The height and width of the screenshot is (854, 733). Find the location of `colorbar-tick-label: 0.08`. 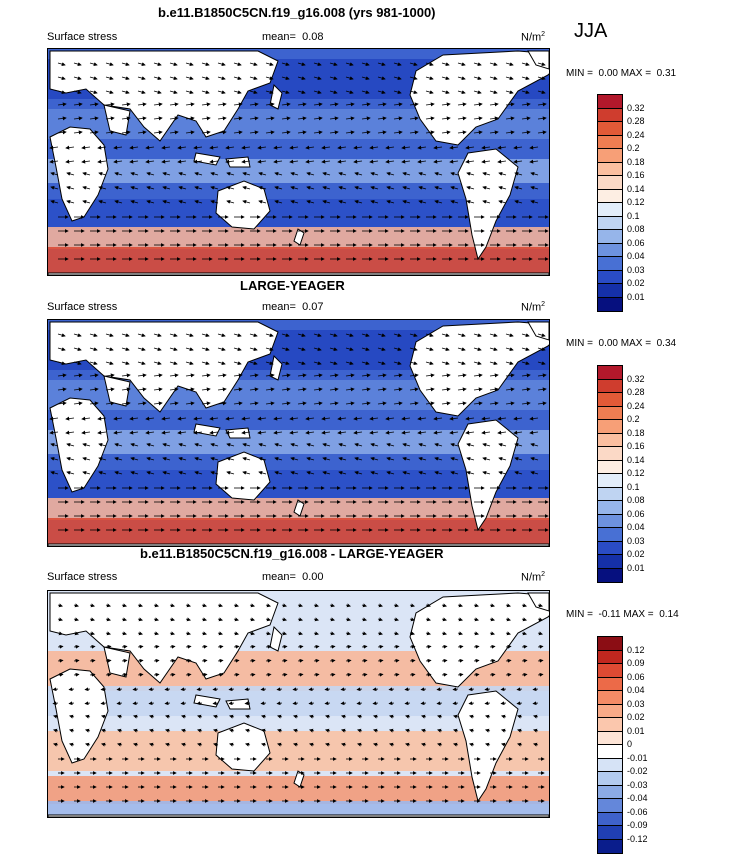

colorbar-tick-label: 0.08 is located at coordinates (636, 229).